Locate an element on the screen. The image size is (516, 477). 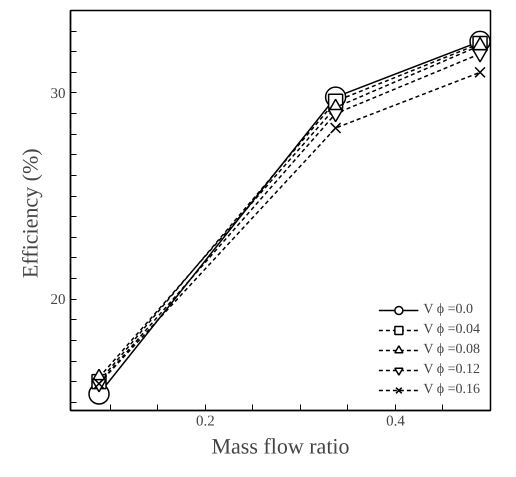
legend-label: V ϕ =0.08 is located at coordinates (451, 350).